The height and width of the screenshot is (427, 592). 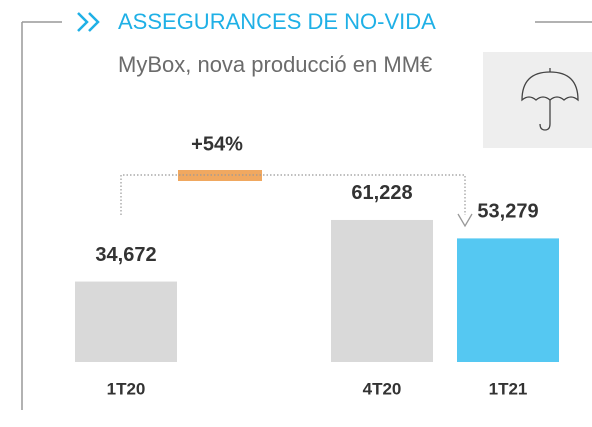 I want to click on value-label: 34,672, so click(x=125, y=255).